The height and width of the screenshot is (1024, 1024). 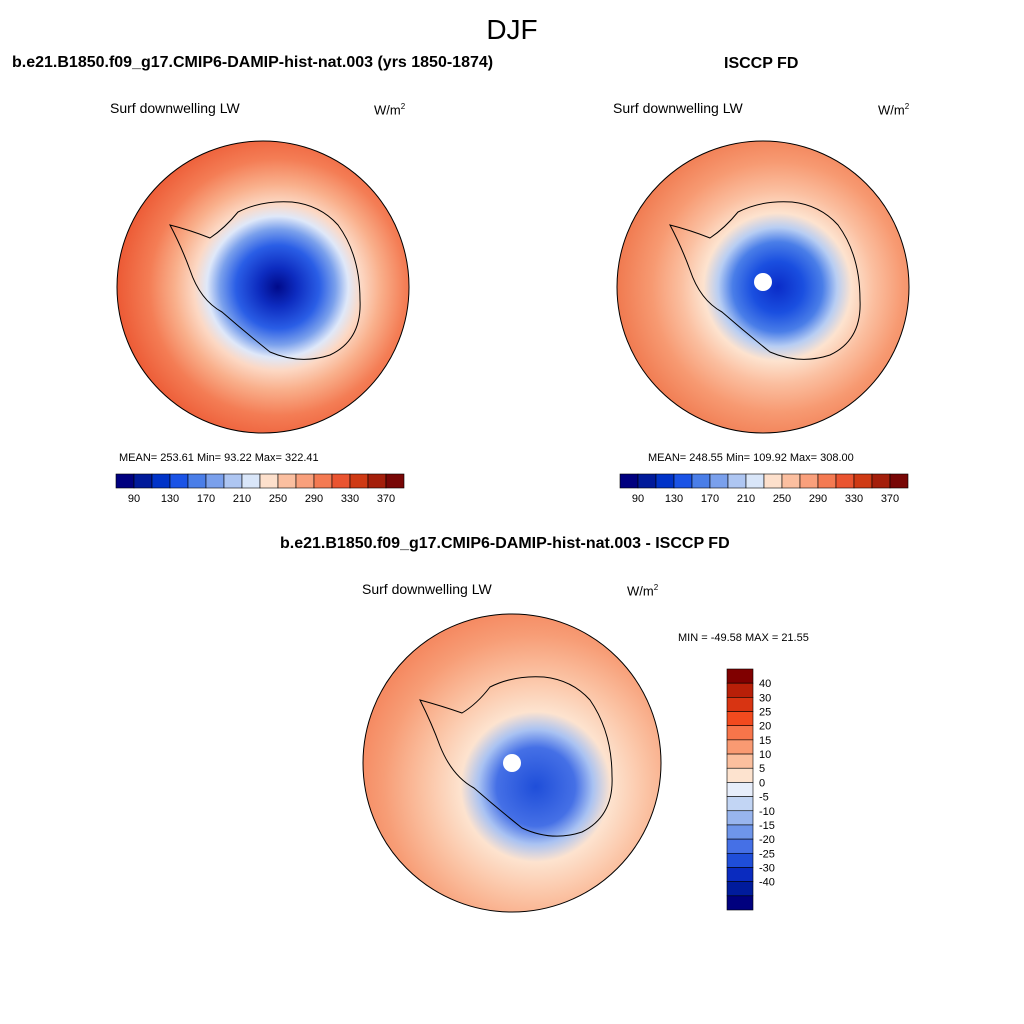 I want to click on obs-map, so click(x=763, y=287).